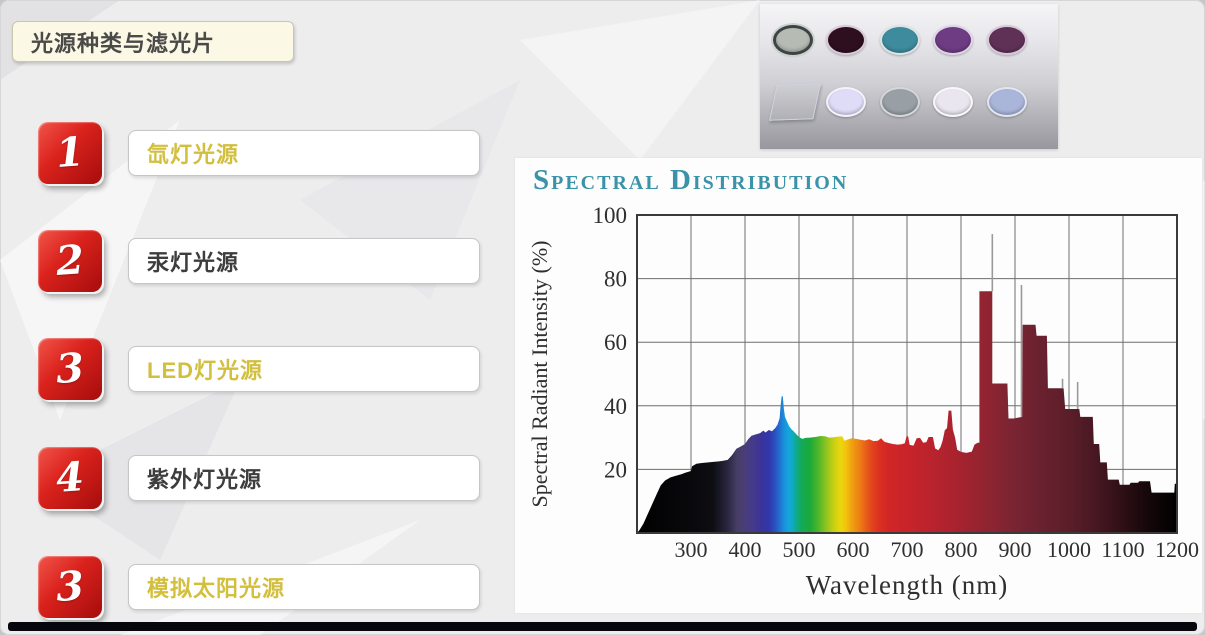 The height and width of the screenshot is (635, 1205). I want to click on svg-text: 60, so click(615, 342).